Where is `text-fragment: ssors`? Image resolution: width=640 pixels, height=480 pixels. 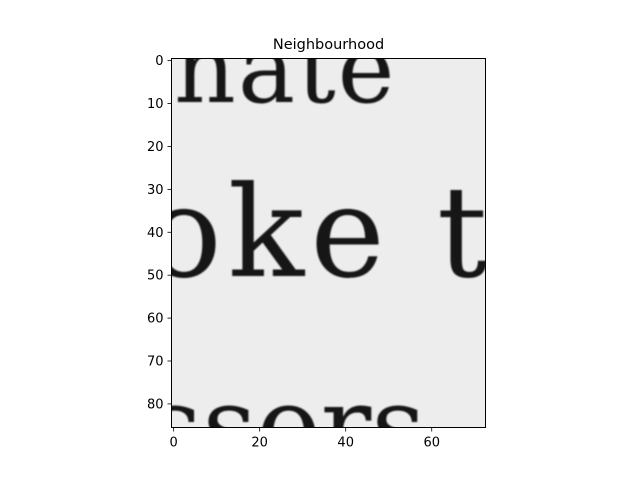 text-fragment: ssors is located at coordinates (287, 422).